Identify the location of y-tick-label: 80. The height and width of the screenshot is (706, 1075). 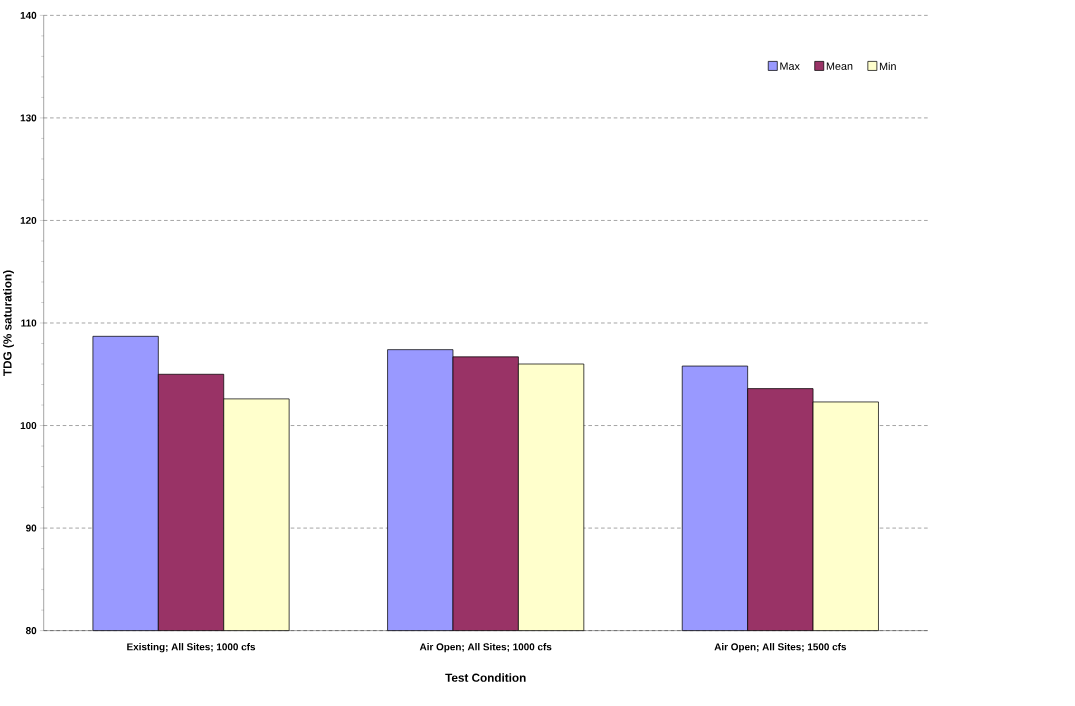
(31, 631).